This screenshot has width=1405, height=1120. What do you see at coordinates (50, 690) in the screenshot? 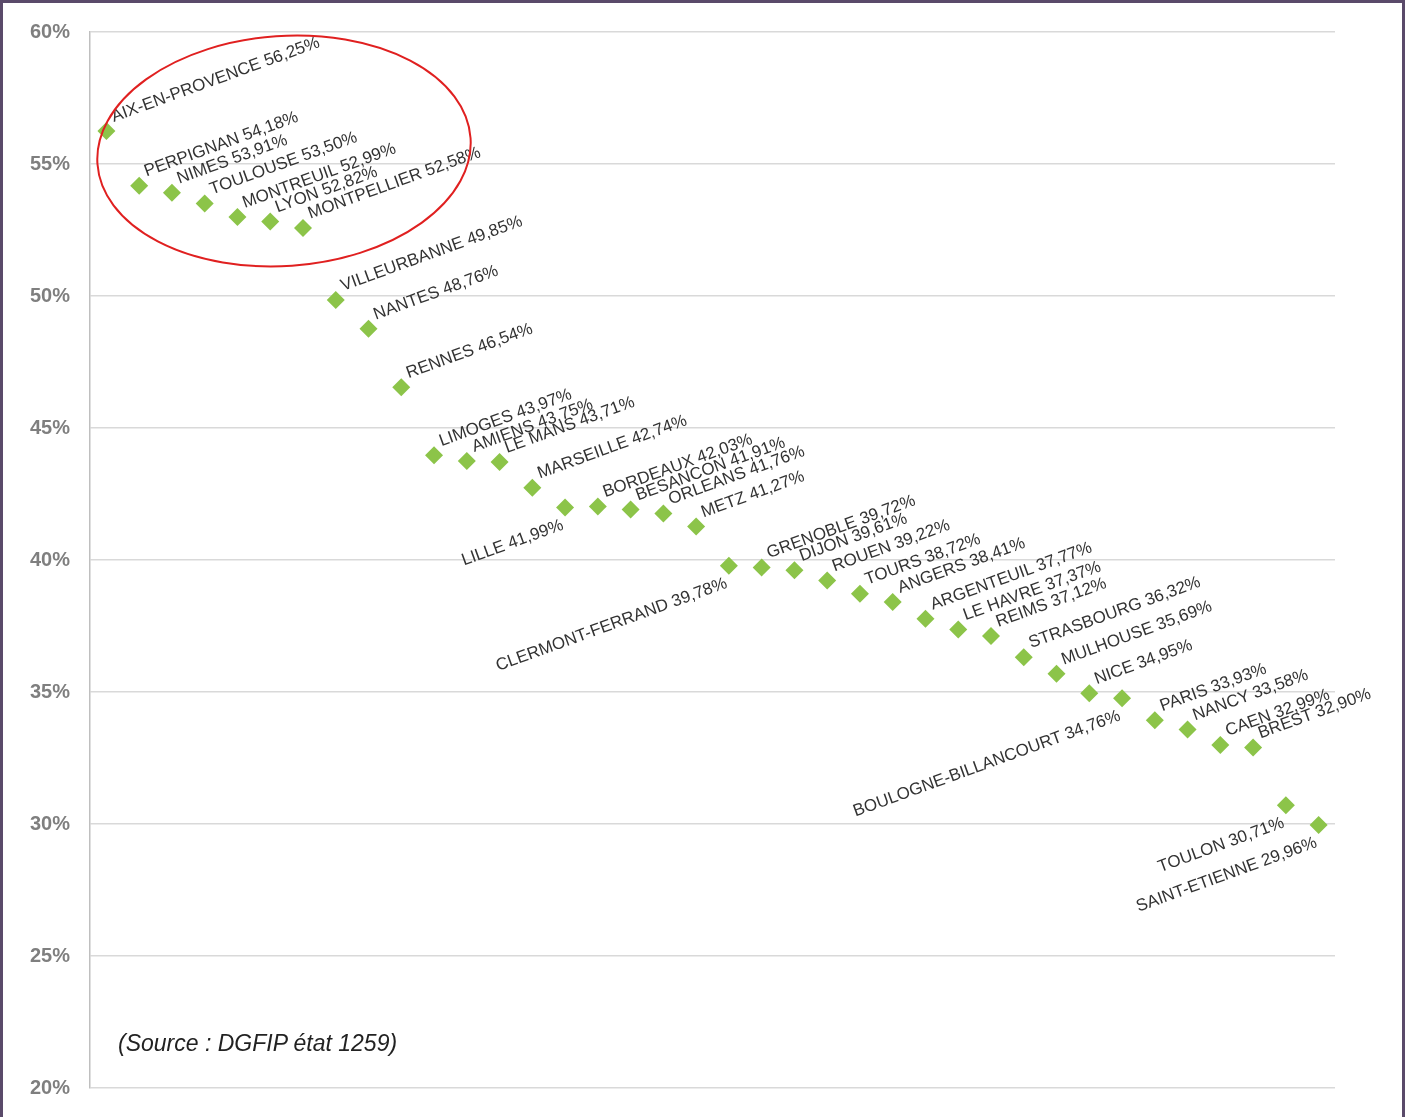
I see `y-tick-label: 35%` at bounding box center [50, 690].